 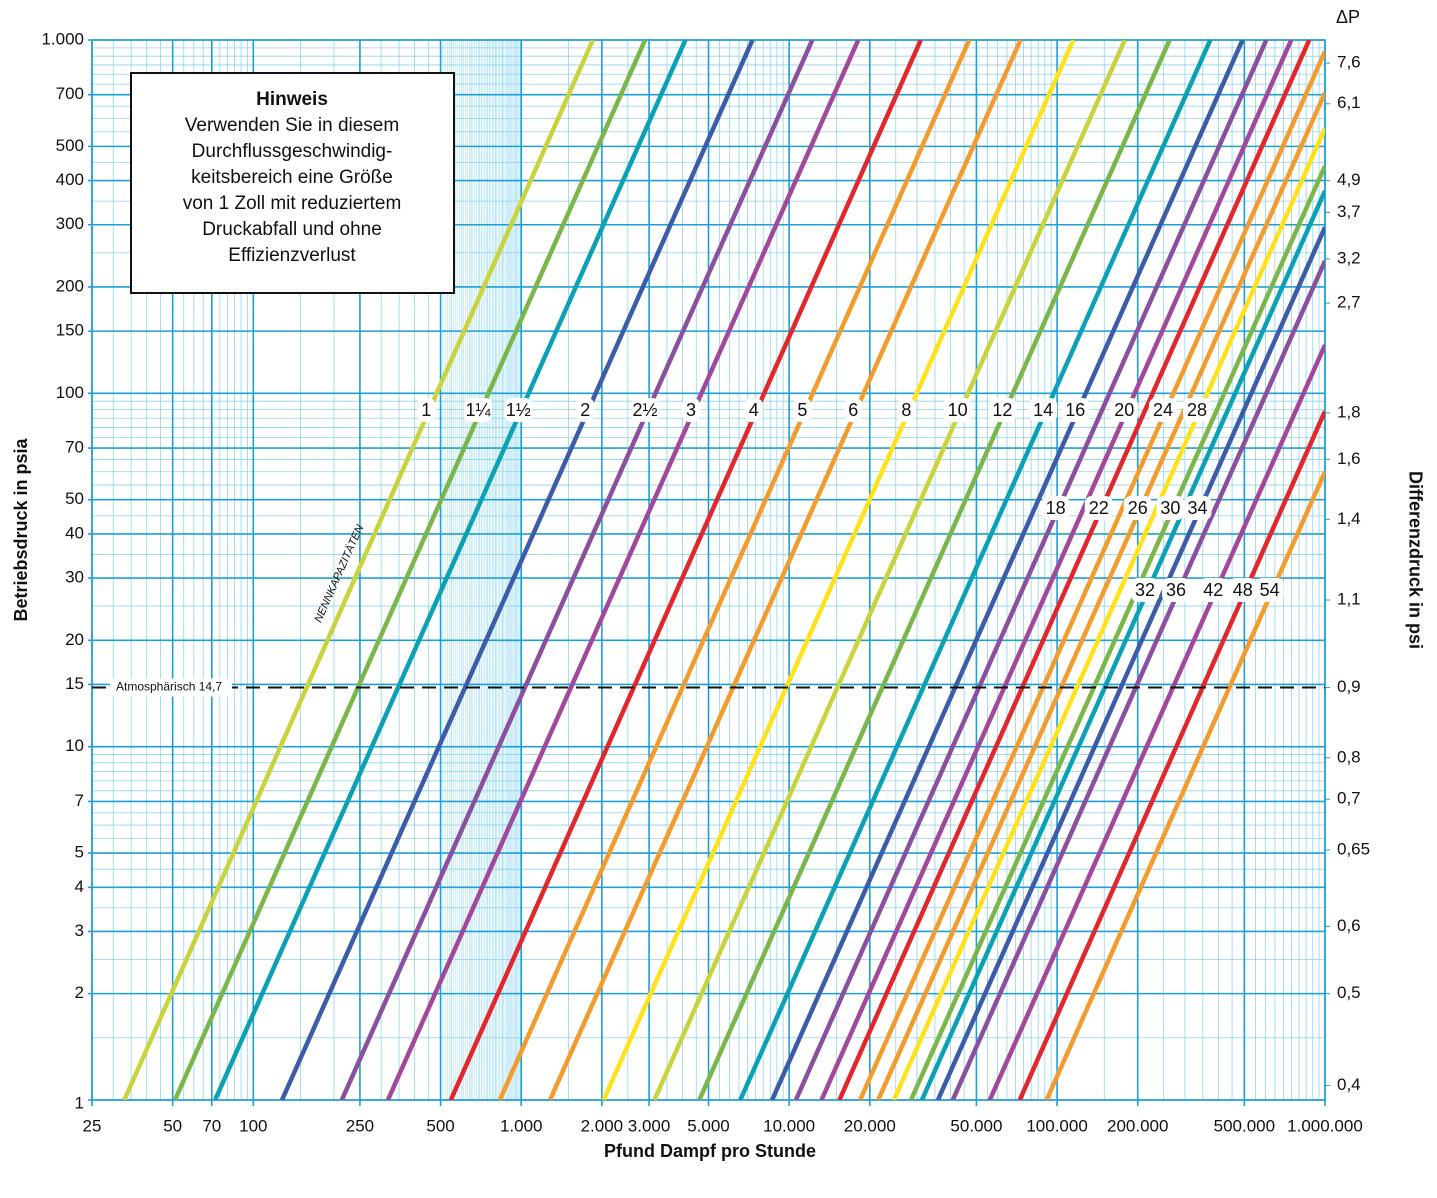 I want to click on x-tick-label: 3.000, so click(x=649, y=1125).